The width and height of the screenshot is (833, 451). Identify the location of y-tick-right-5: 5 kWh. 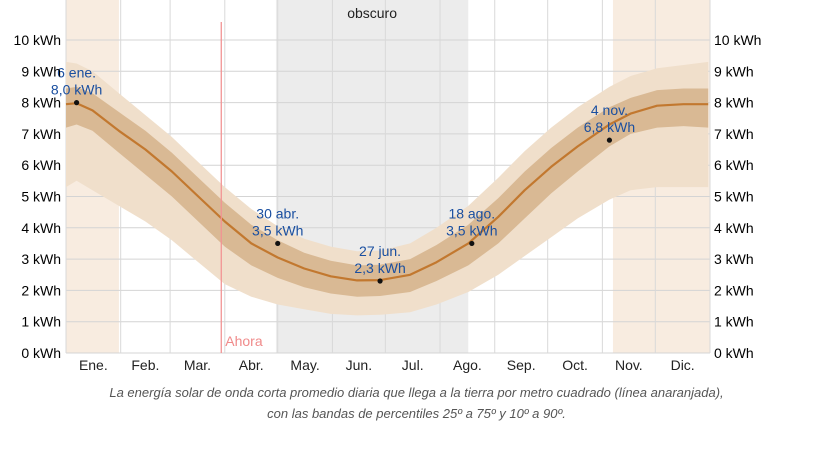
(734, 197).